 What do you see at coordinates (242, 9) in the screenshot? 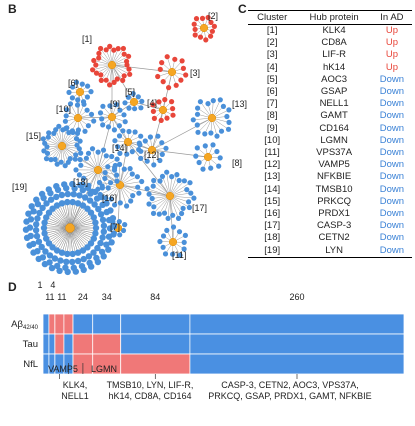
I see `panel-c-letter: C` at bounding box center [242, 9].